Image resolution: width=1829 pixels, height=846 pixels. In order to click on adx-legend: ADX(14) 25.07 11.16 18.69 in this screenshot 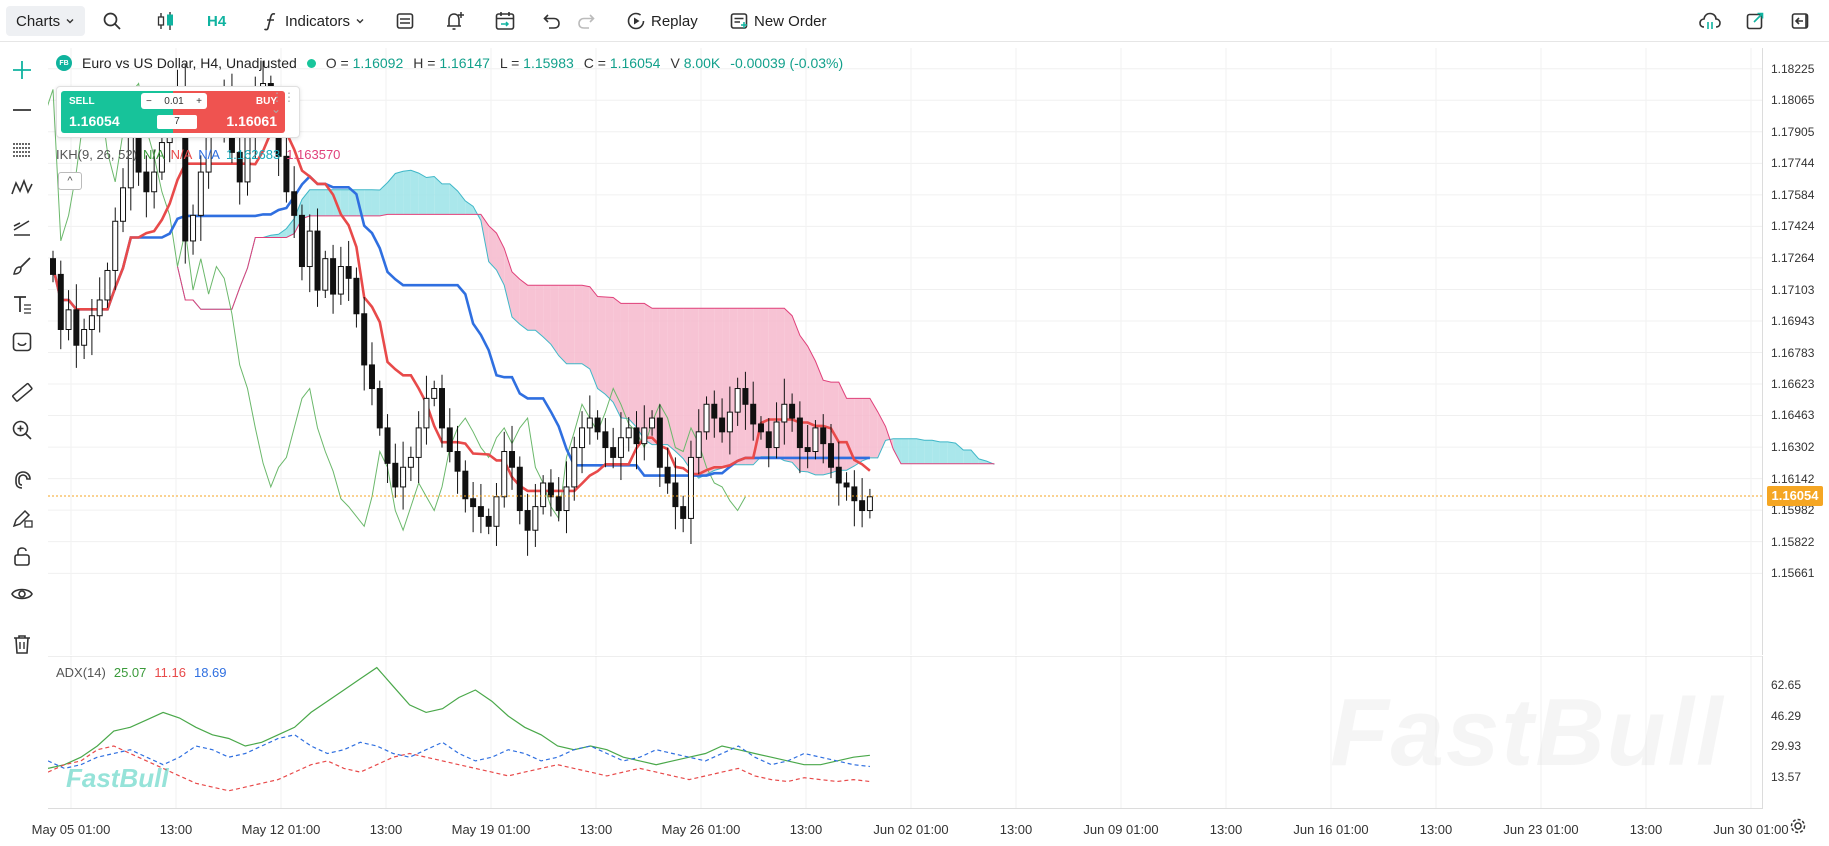, I will do `click(141, 672)`.